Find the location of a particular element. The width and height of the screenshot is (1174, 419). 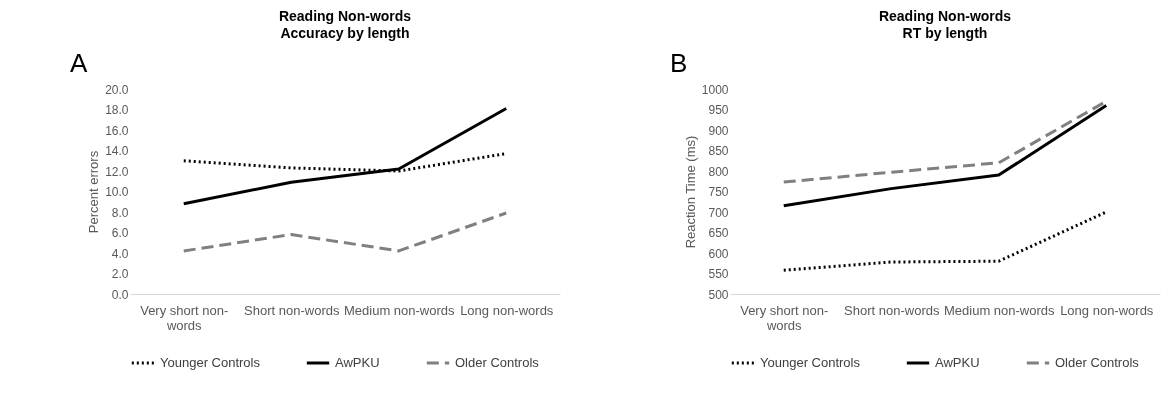

y-tick-label: 900 is located at coordinates (718, 130).